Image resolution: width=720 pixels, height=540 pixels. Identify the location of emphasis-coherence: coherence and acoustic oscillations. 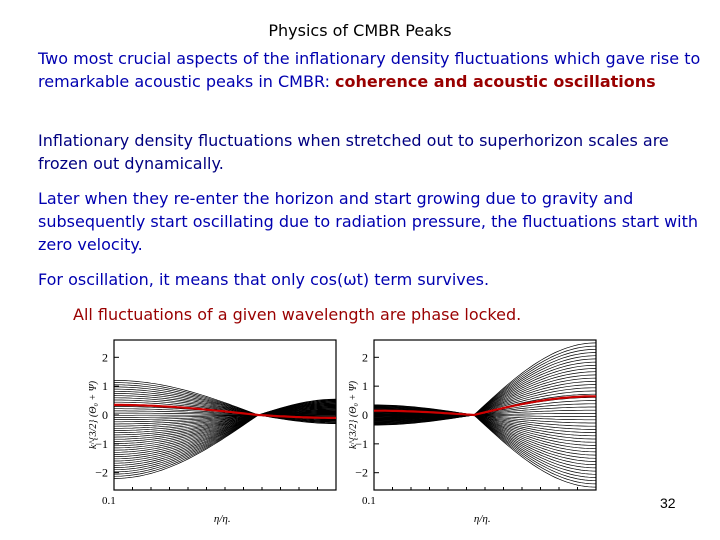
(495, 81).